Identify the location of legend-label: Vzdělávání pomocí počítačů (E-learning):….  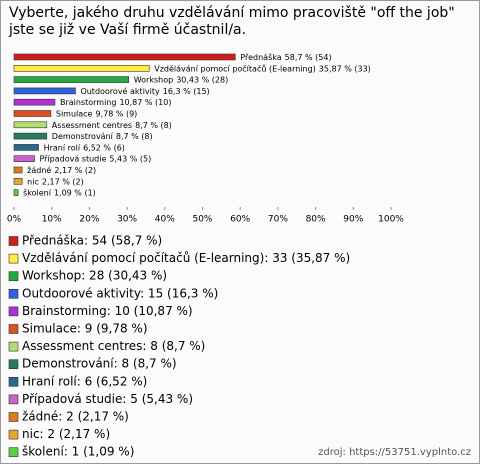
(186, 258).